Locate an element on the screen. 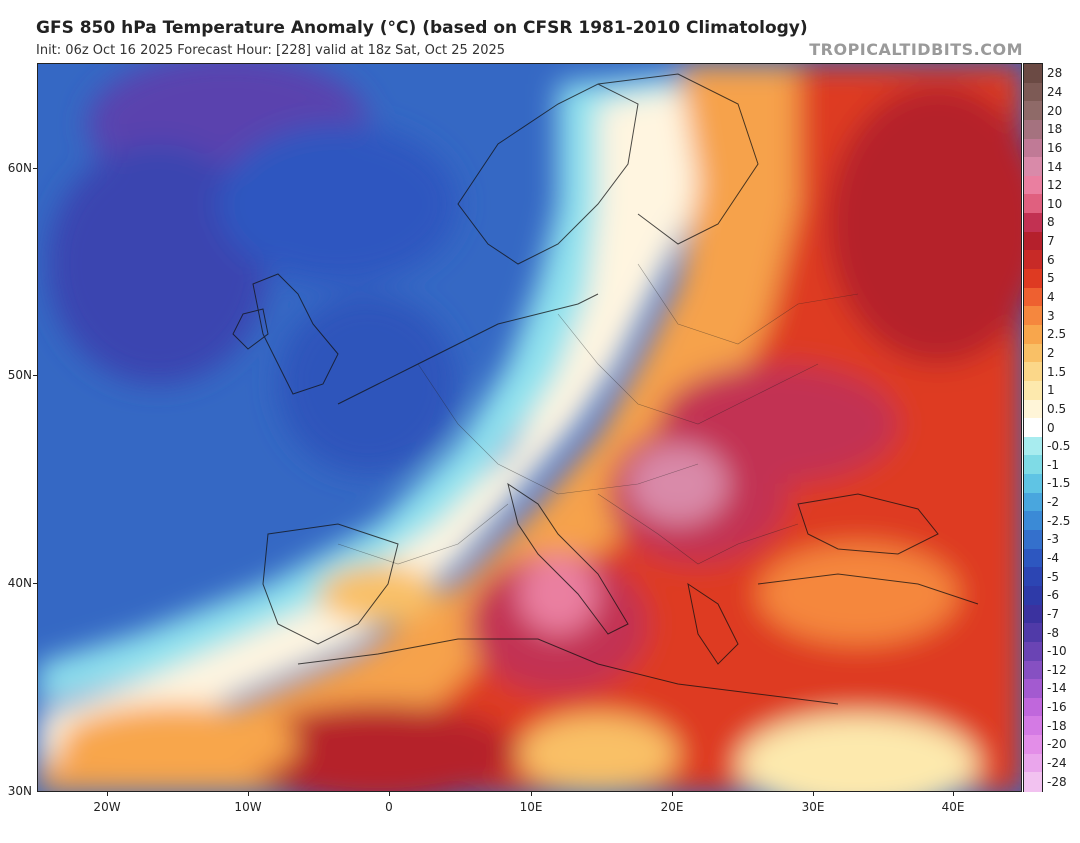 The image size is (1080, 843). colorbar-label: -24 is located at coordinates (1057, 763).